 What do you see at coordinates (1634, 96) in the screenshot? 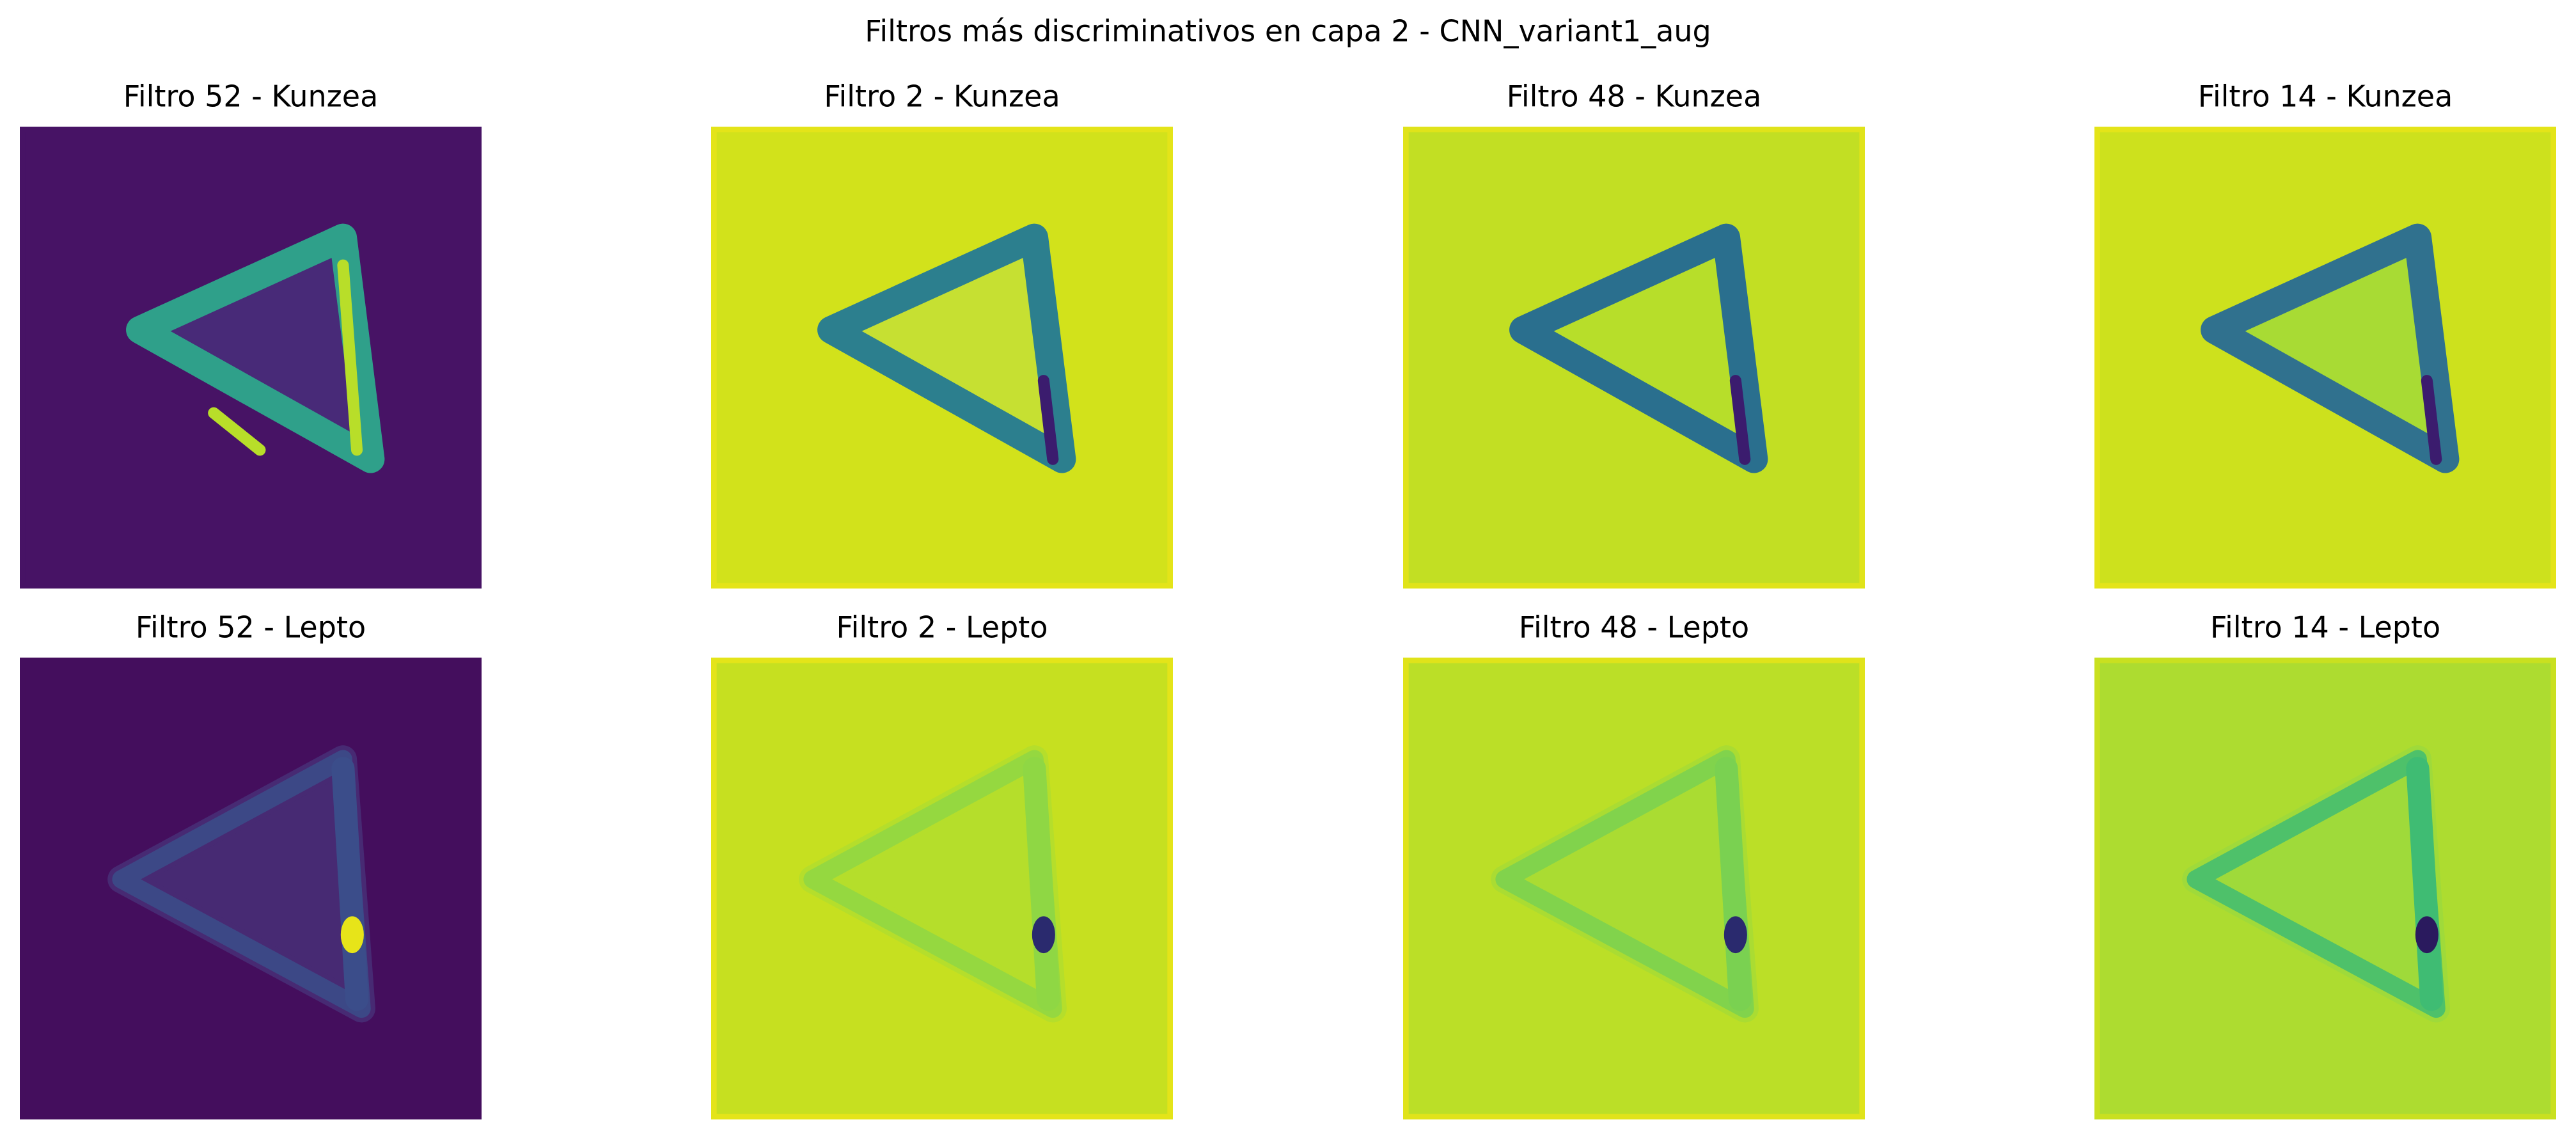
I see `panel-title: Filtro 48 - Kunzea` at bounding box center [1634, 96].